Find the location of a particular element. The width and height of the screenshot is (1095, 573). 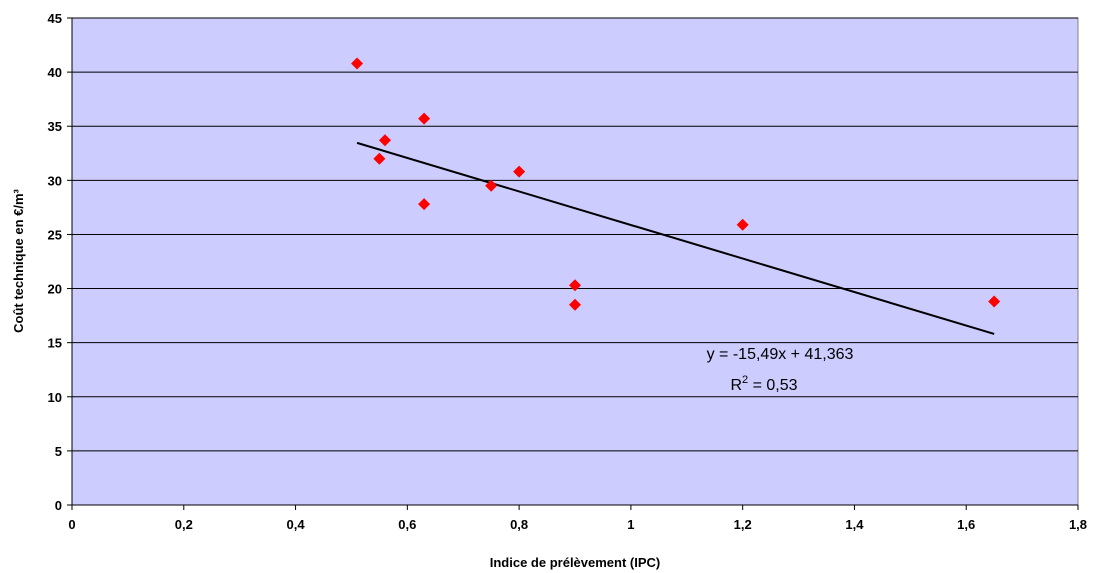

x-tick-label: 0,8 is located at coordinates (519, 524).